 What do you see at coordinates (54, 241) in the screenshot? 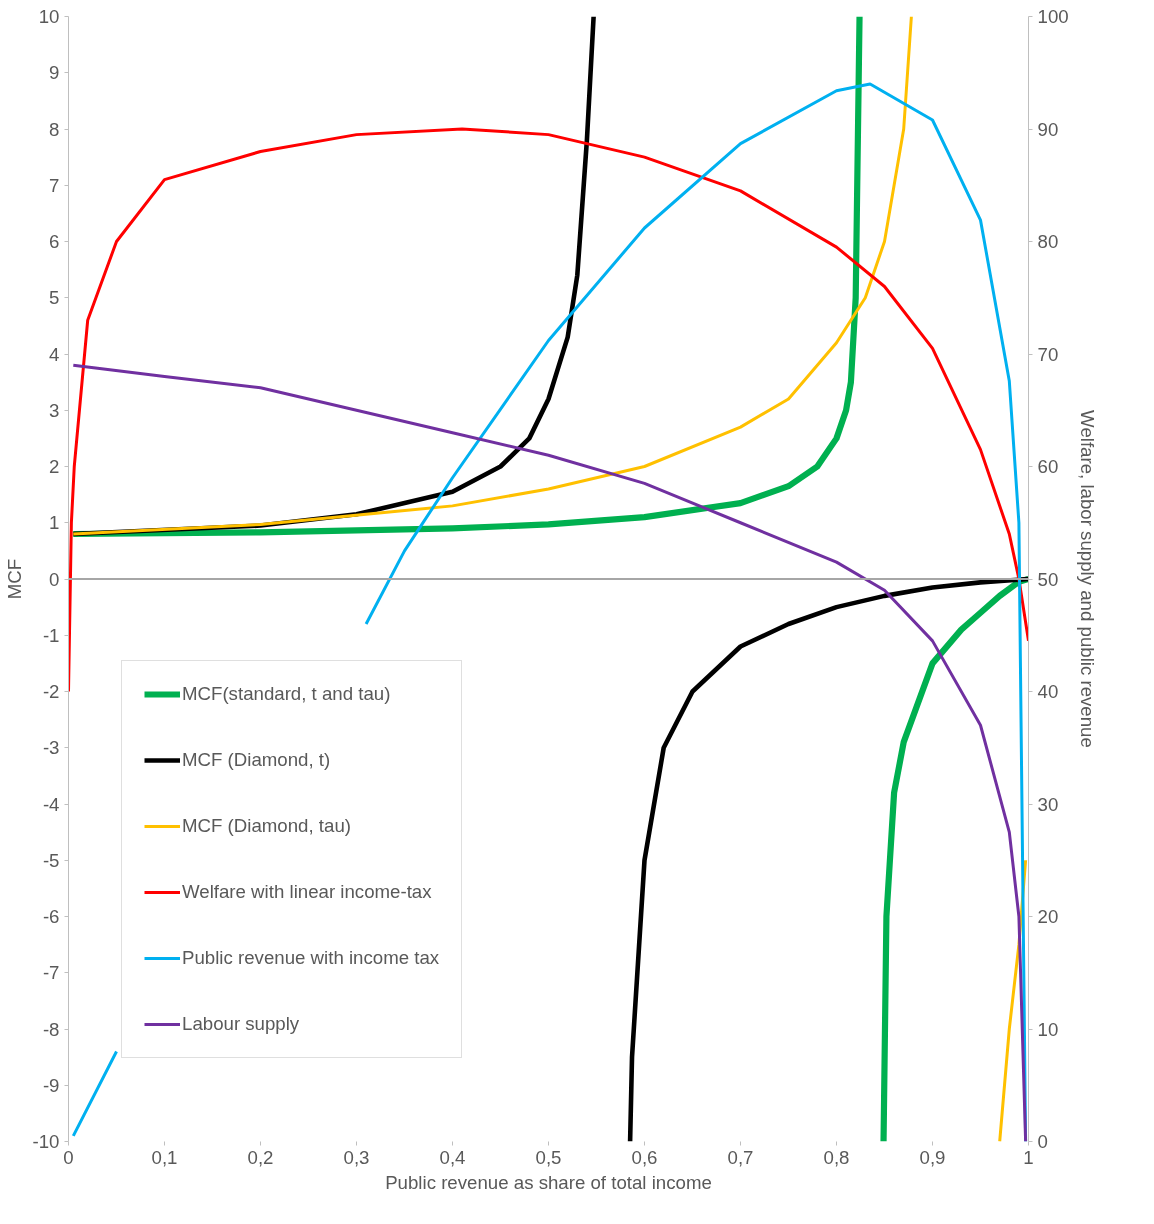
I see `y-tick-label: 6` at bounding box center [54, 241].